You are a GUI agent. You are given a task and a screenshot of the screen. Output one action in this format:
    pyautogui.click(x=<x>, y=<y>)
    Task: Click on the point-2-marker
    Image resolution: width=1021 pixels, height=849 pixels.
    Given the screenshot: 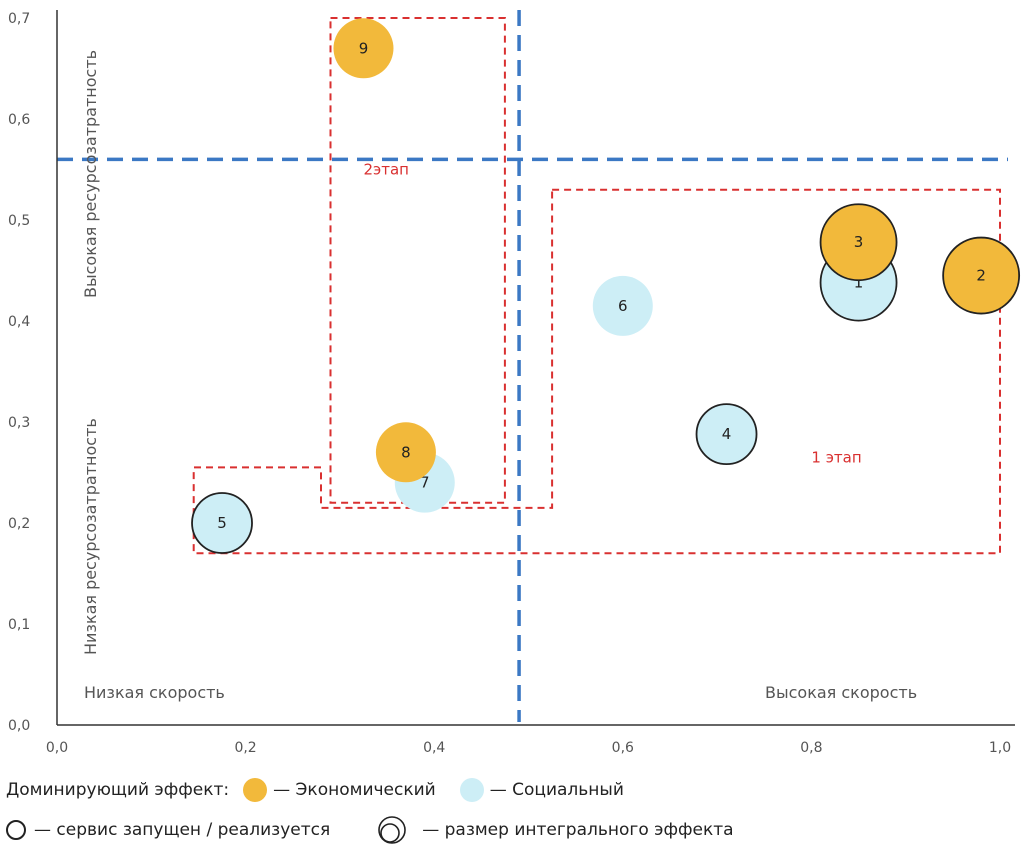 What is the action you would take?
    pyautogui.click(x=981, y=275)
    